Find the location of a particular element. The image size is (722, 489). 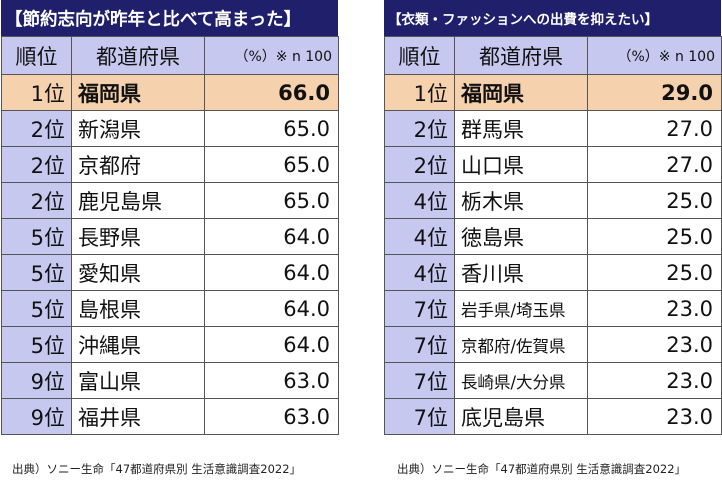

table-row: 2位 京都府 65.0 is located at coordinates (170, 164).